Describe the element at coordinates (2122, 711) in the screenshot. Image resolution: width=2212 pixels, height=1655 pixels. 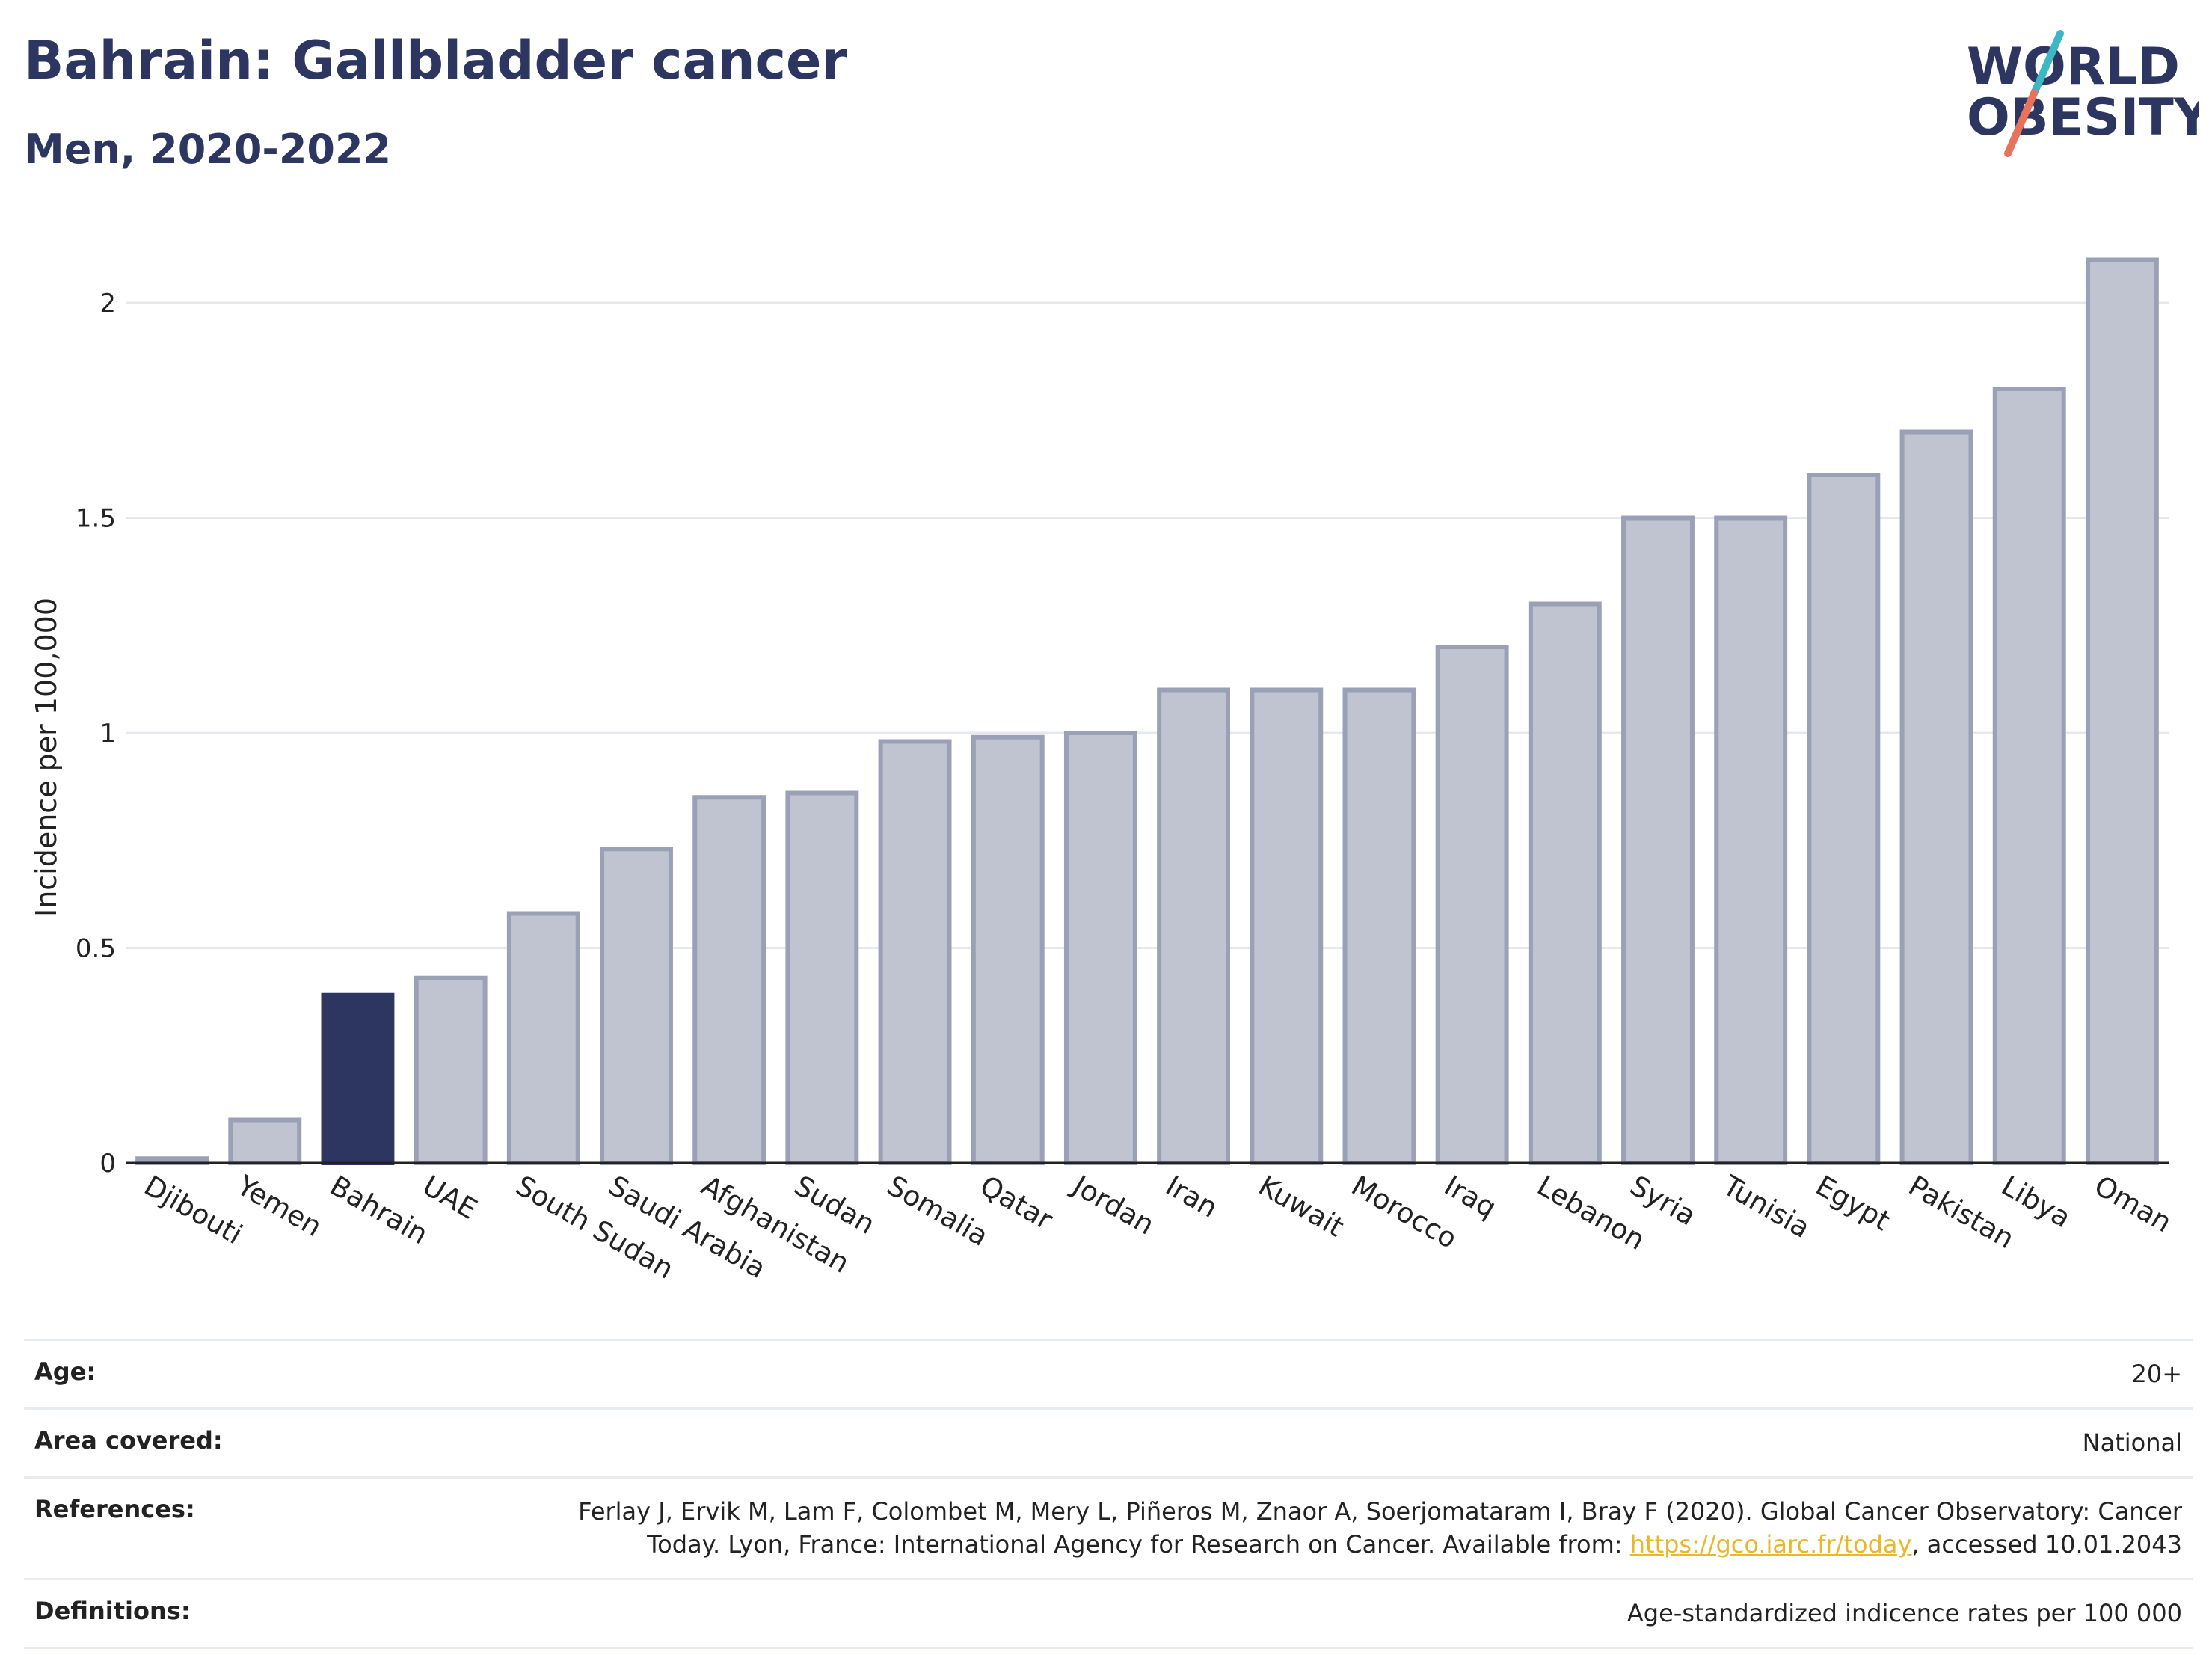
I see `bar-oman` at that location.